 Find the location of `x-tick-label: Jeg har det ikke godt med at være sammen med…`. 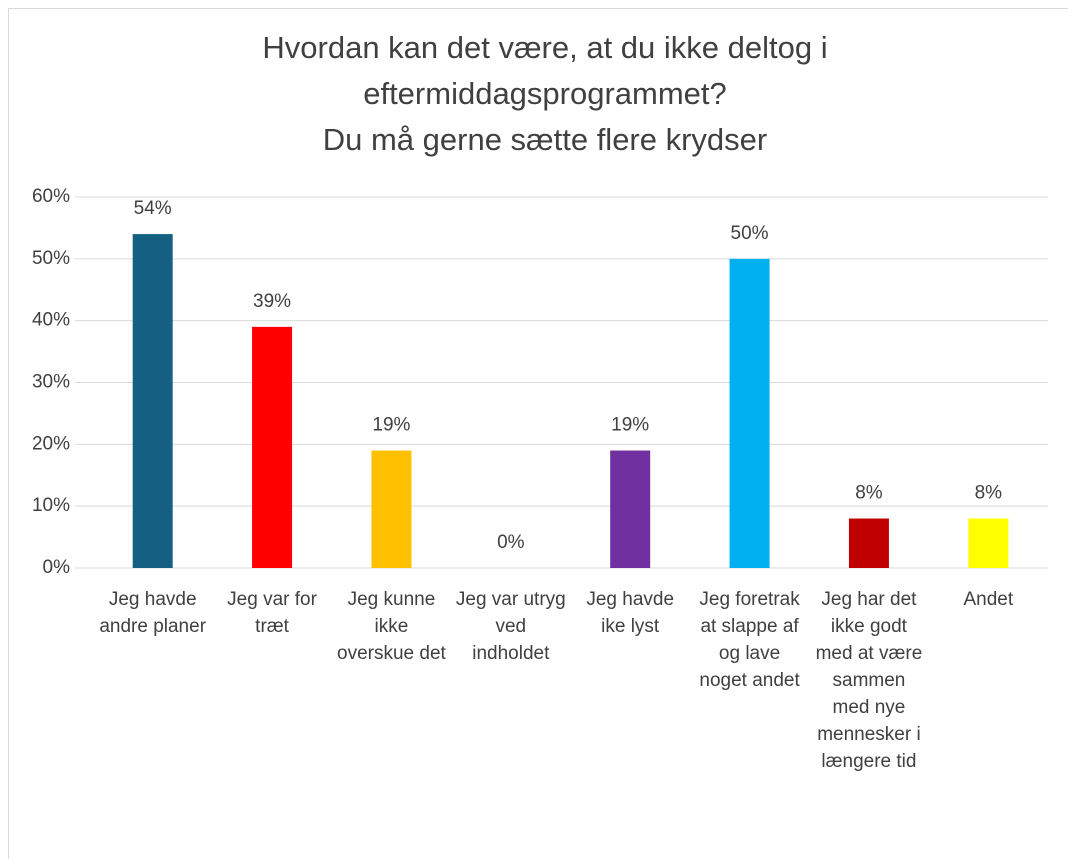

x-tick-label: Jeg har det ikke godt med at være sammen med… is located at coordinates (869, 680).